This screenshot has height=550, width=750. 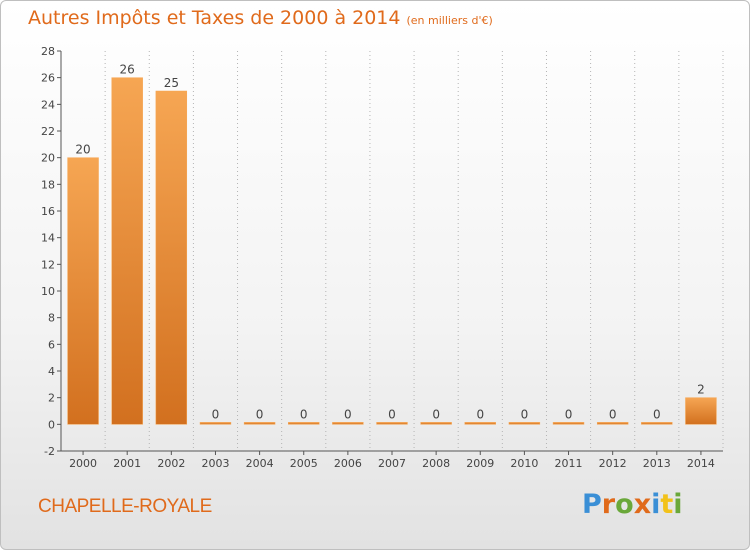 What do you see at coordinates (657, 463) in the screenshot?
I see `x-tick-label: 2013` at bounding box center [657, 463].